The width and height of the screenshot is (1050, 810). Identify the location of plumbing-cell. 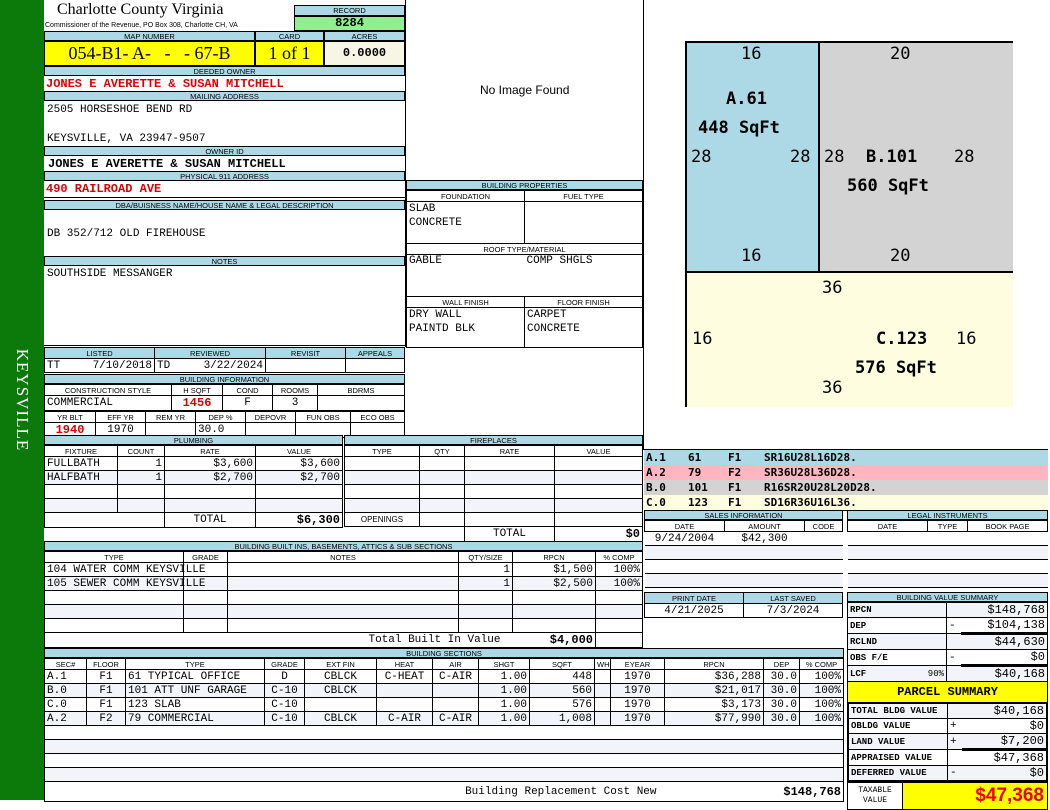
(141, 491).